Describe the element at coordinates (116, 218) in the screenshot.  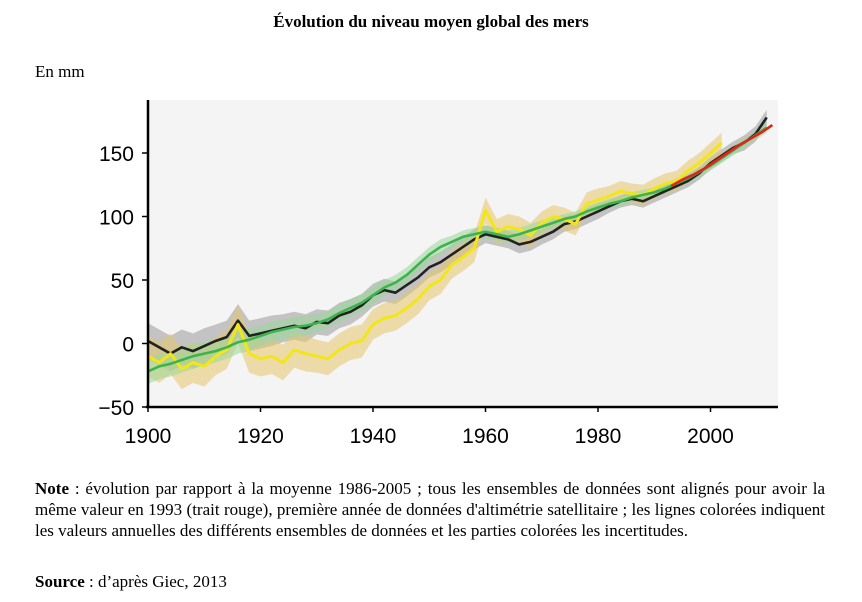
I see `y-tick-label: 100` at that location.